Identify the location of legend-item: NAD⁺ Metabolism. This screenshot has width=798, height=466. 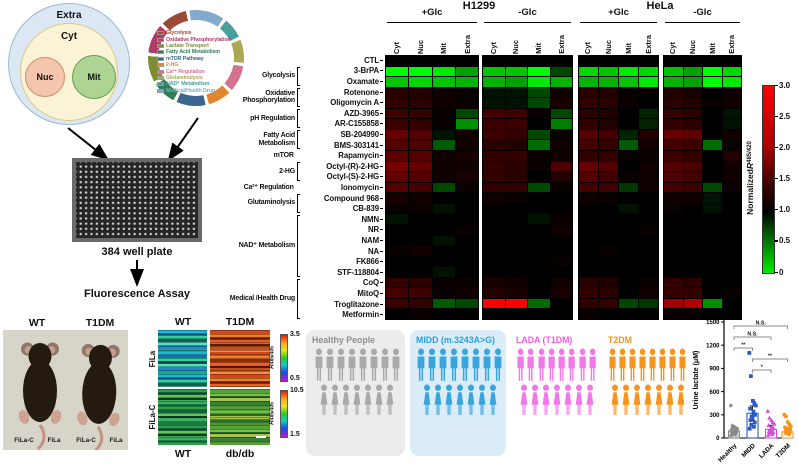
(200, 84).